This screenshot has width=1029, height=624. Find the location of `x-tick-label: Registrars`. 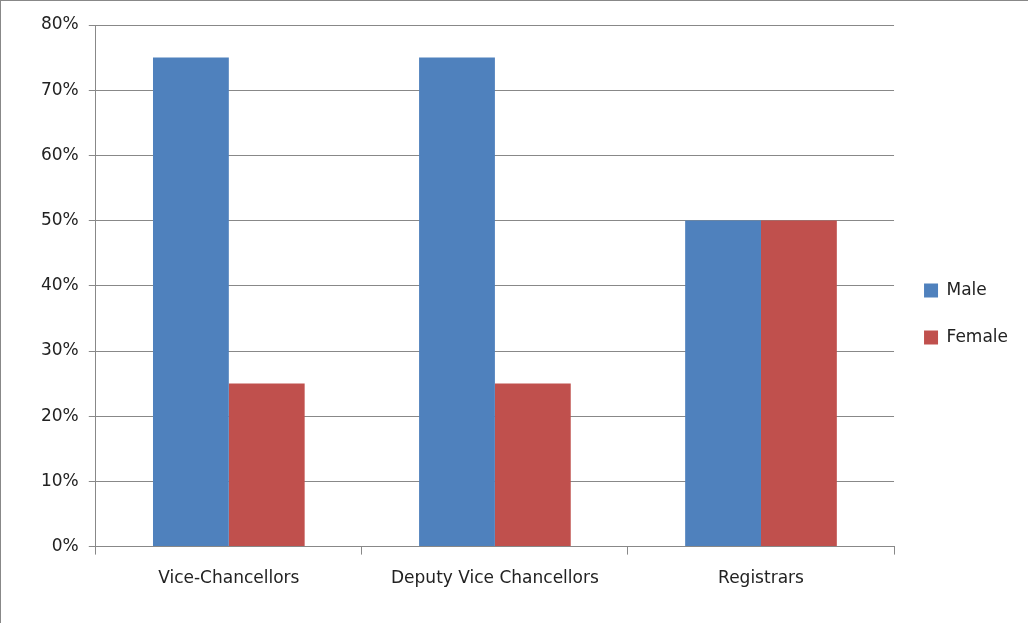

x-tick-label: Registrars is located at coordinates (761, 577).